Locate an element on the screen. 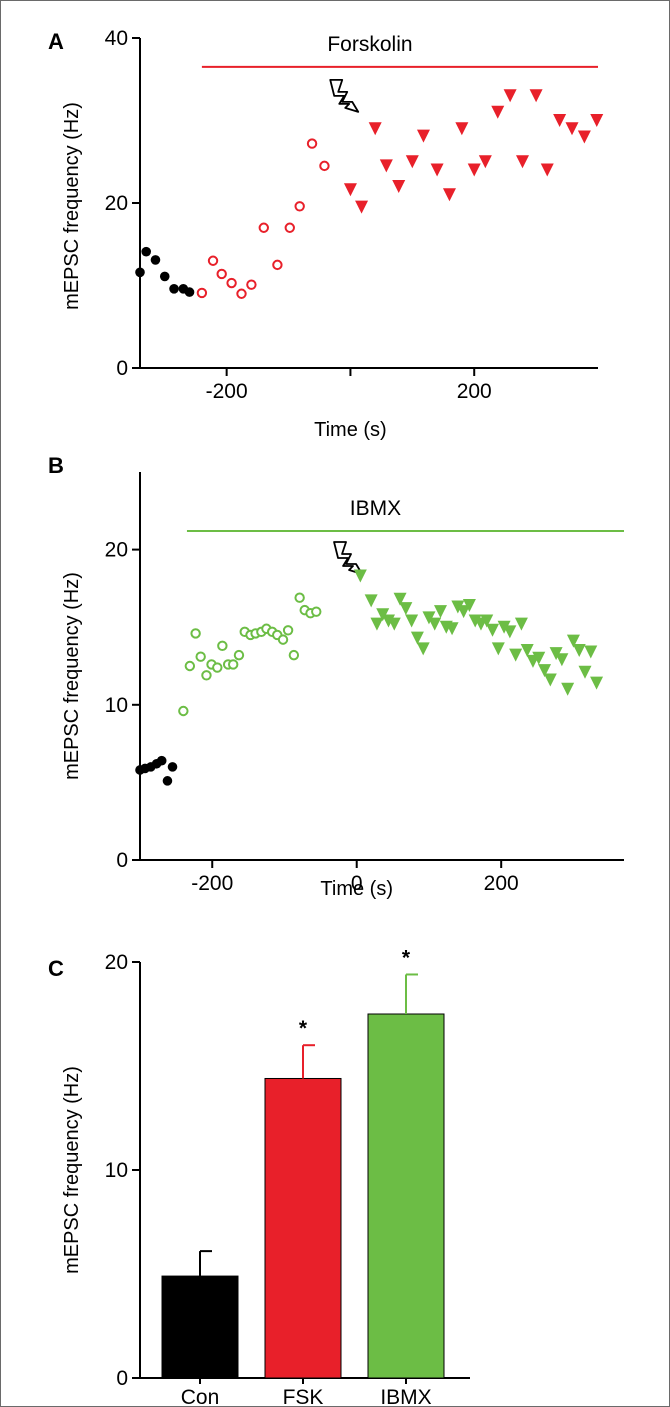  x-tick-label: 0 is located at coordinates (357, 883).